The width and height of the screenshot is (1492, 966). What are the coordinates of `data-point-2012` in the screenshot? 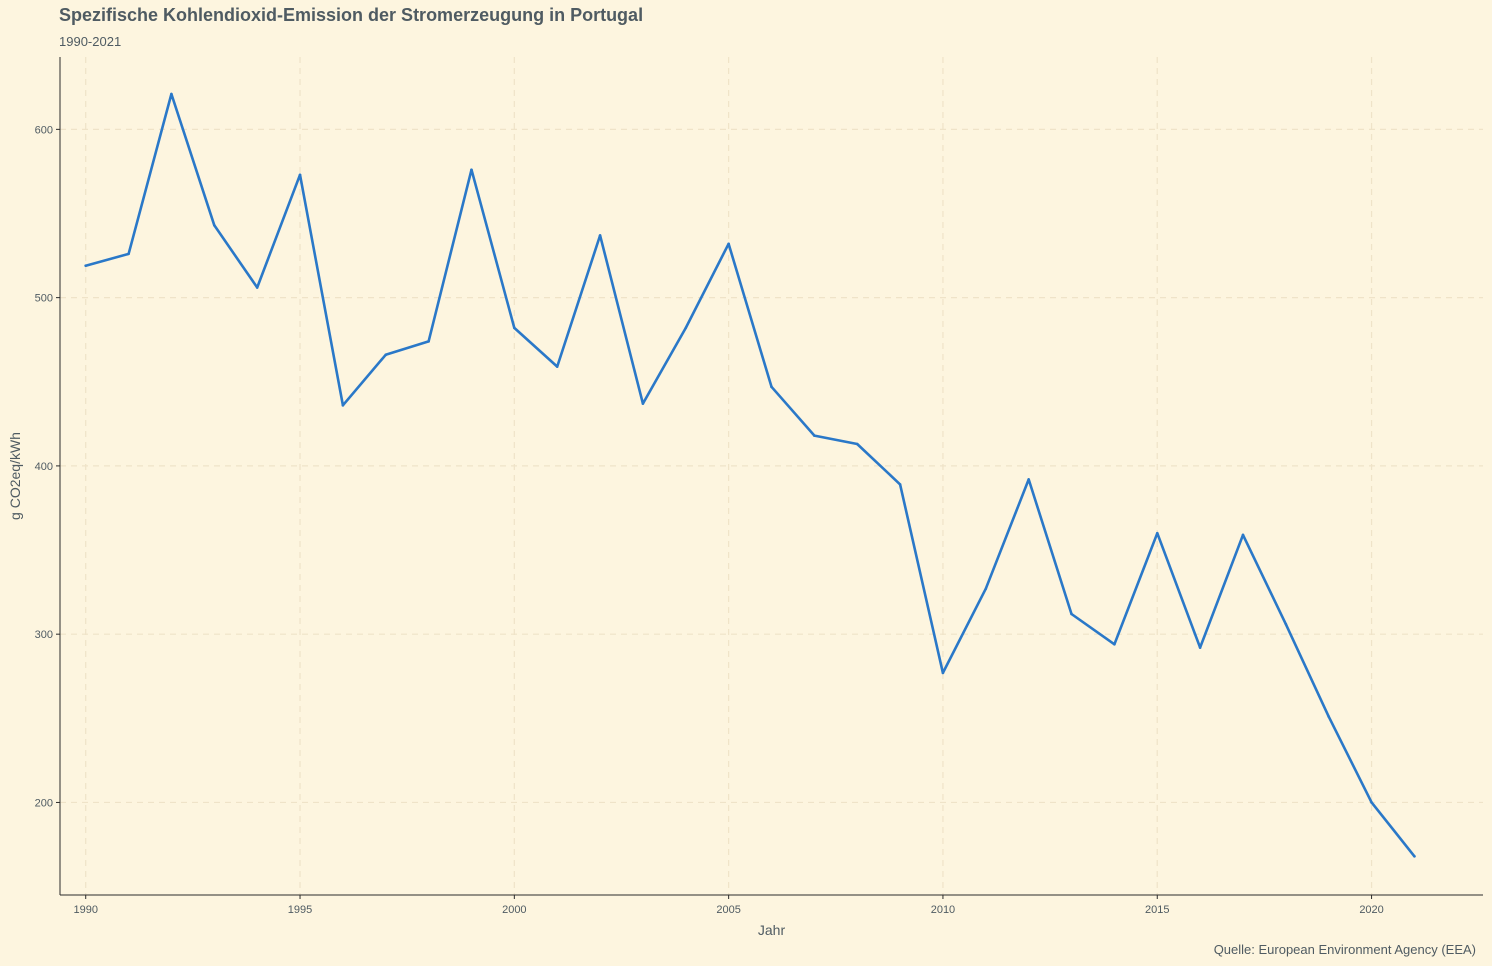 It's located at (1028, 479).